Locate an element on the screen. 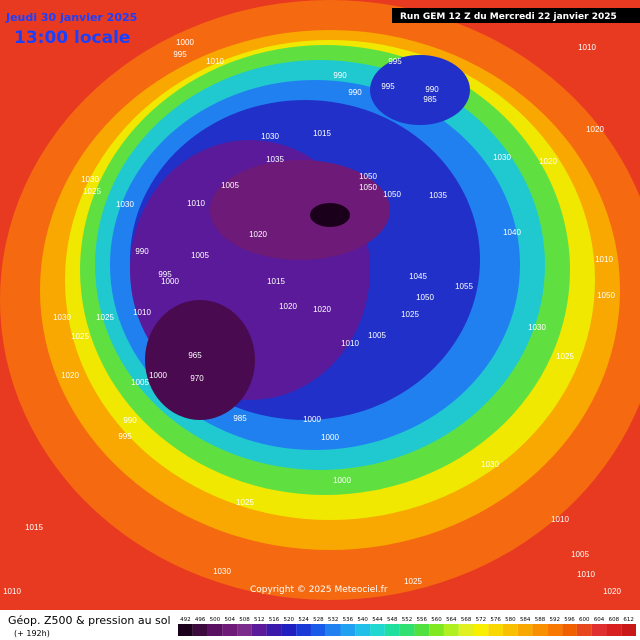 The image size is (640, 640). colorbar-label: 516 is located at coordinates (274, 620).